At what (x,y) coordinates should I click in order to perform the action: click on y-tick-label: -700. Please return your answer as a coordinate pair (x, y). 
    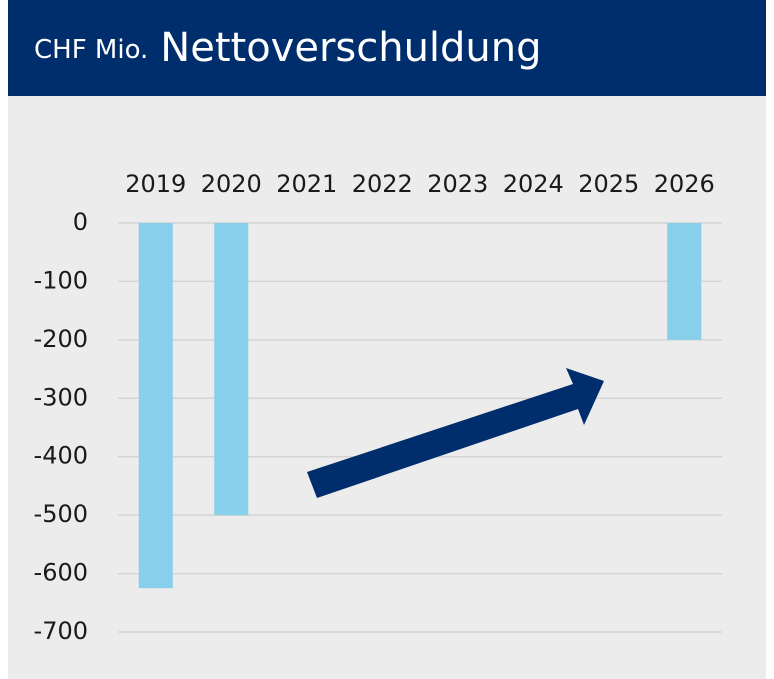
    Looking at the image, I should click on (61, 631).